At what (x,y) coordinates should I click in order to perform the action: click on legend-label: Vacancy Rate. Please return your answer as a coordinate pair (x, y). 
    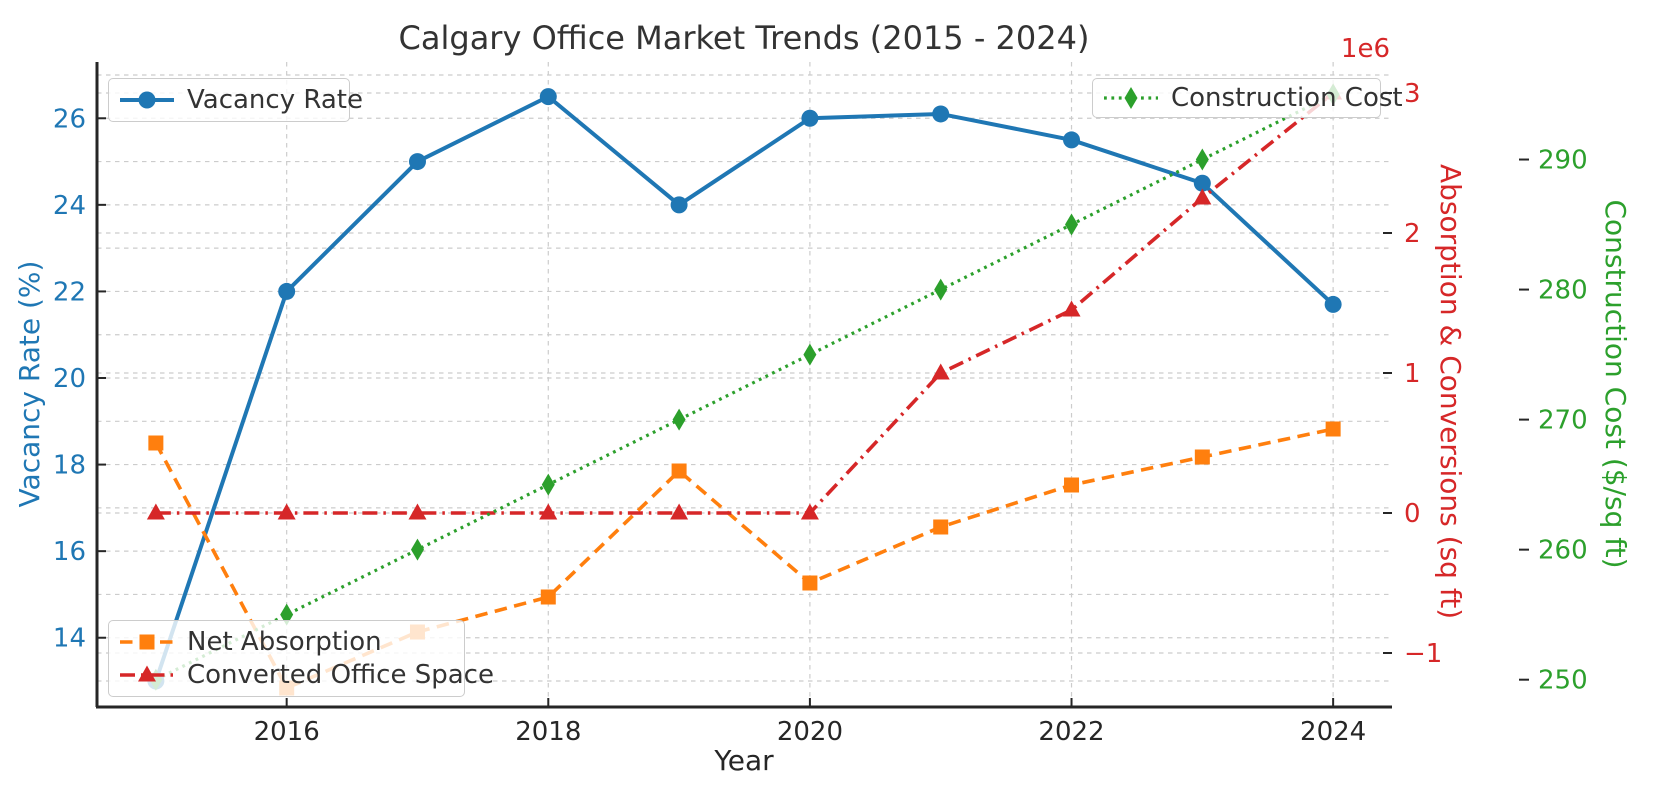
    Looking at the image, I should click on (275, 100).